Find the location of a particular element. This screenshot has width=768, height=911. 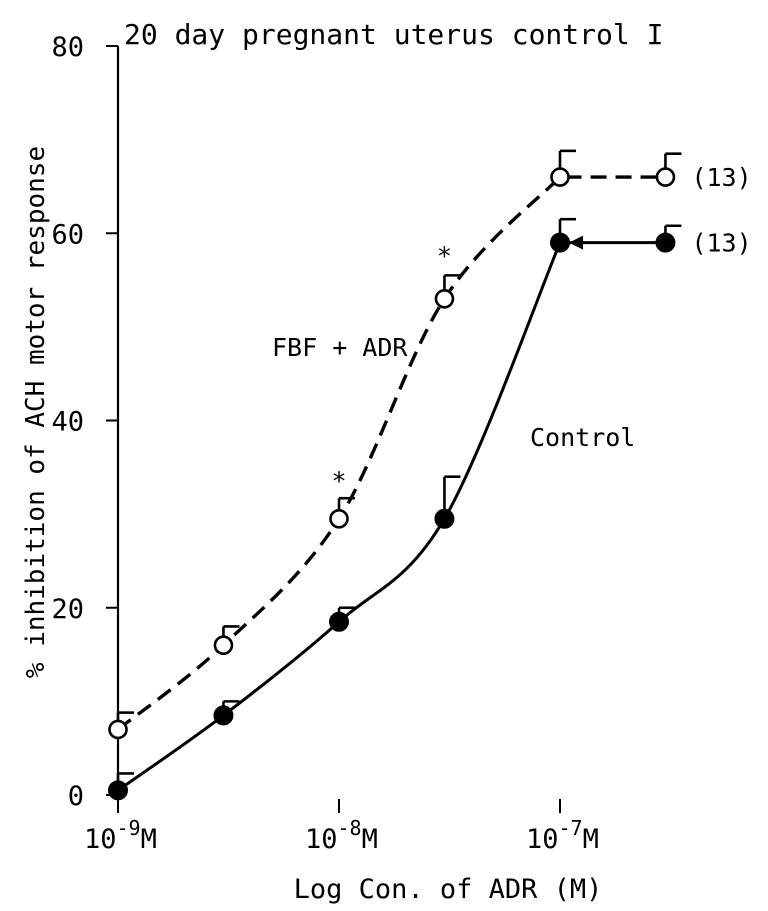

y-tick-label: 20 is located at coordinates (67, 609).